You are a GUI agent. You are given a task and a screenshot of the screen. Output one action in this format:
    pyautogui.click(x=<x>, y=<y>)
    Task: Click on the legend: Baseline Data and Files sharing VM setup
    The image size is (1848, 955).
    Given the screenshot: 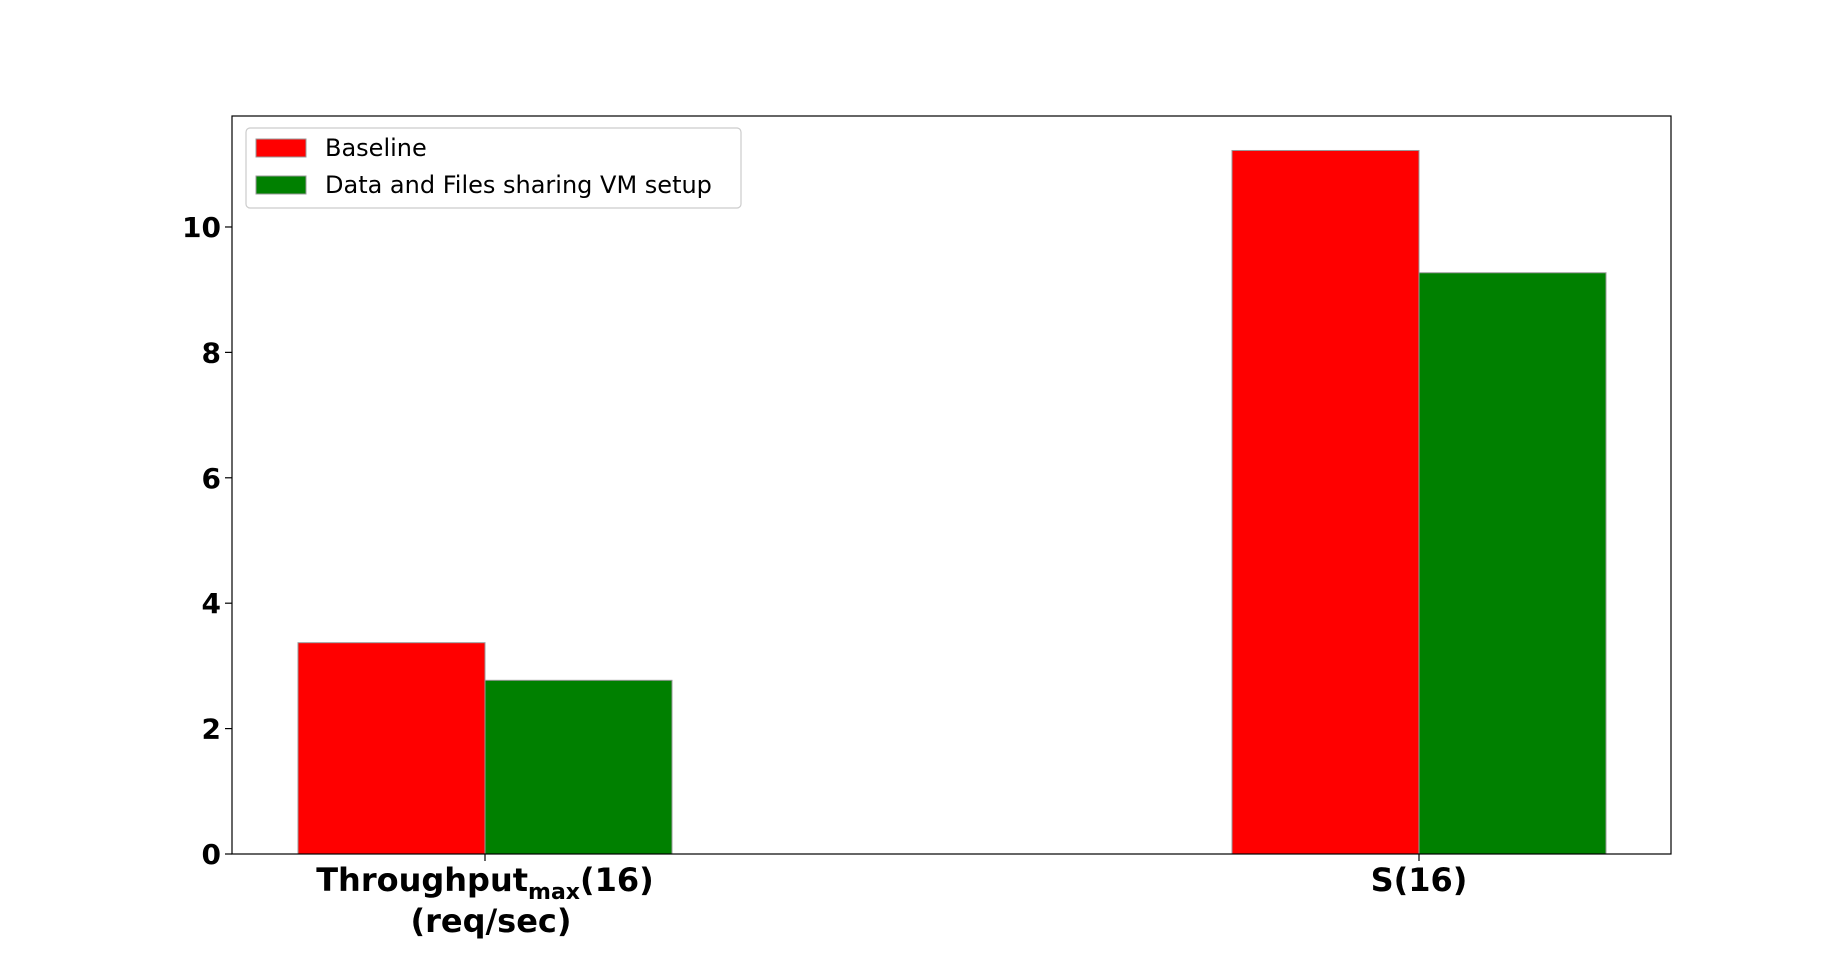 What is the action you would take?
    pyautogui.click(x=493, y=168)
    